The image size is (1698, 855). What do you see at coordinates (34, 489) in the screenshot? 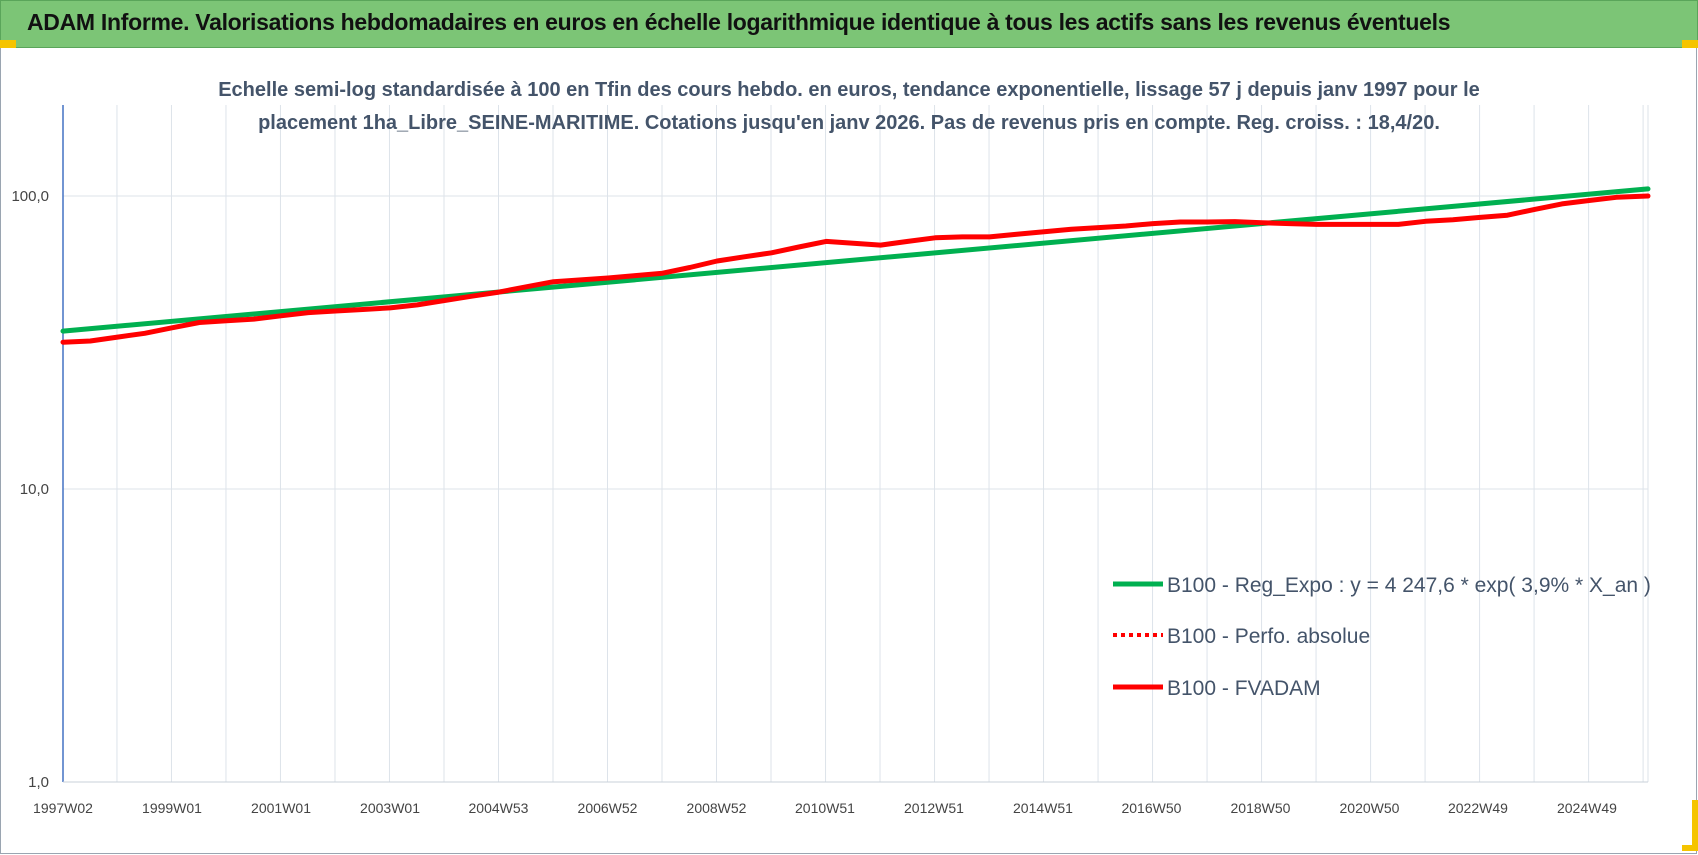
I see `y-tick-label: 10,0` at bounding box center [34, 489].